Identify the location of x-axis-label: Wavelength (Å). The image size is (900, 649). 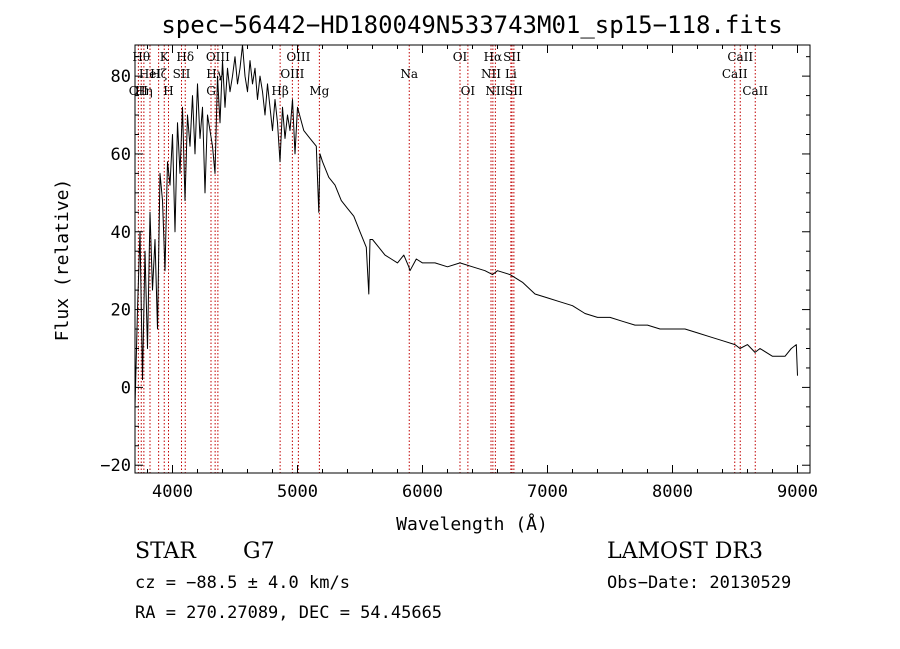
(472, 524).